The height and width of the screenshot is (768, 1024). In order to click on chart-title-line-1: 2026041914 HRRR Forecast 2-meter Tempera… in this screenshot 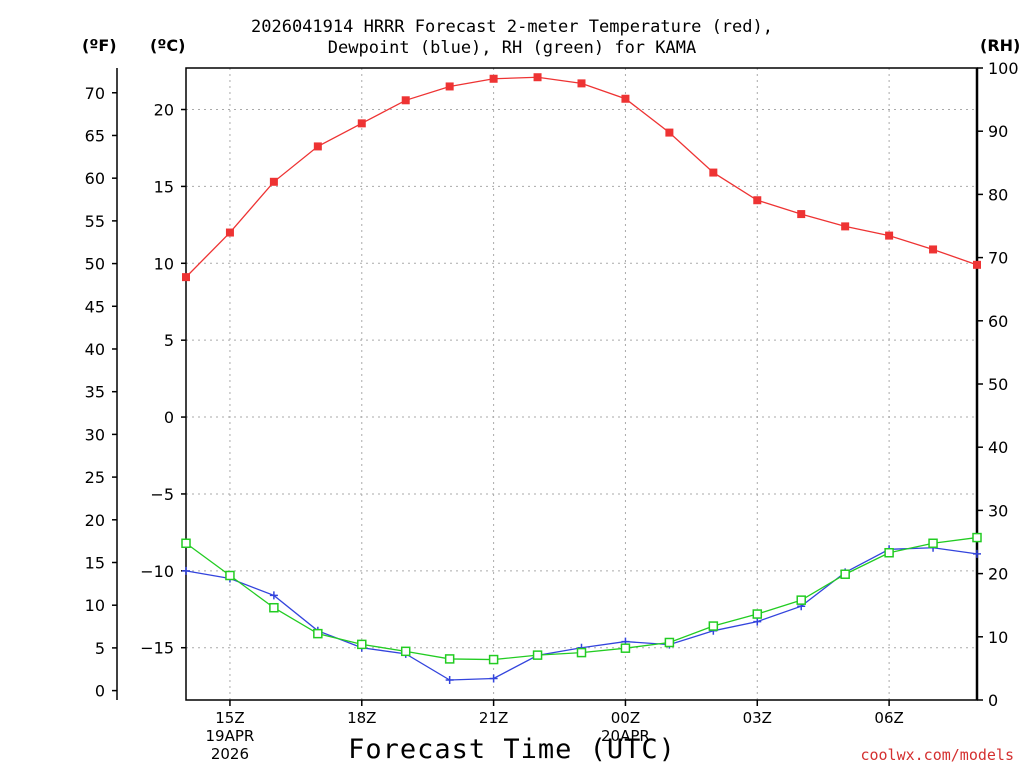, I will do `click(512, 27)`.